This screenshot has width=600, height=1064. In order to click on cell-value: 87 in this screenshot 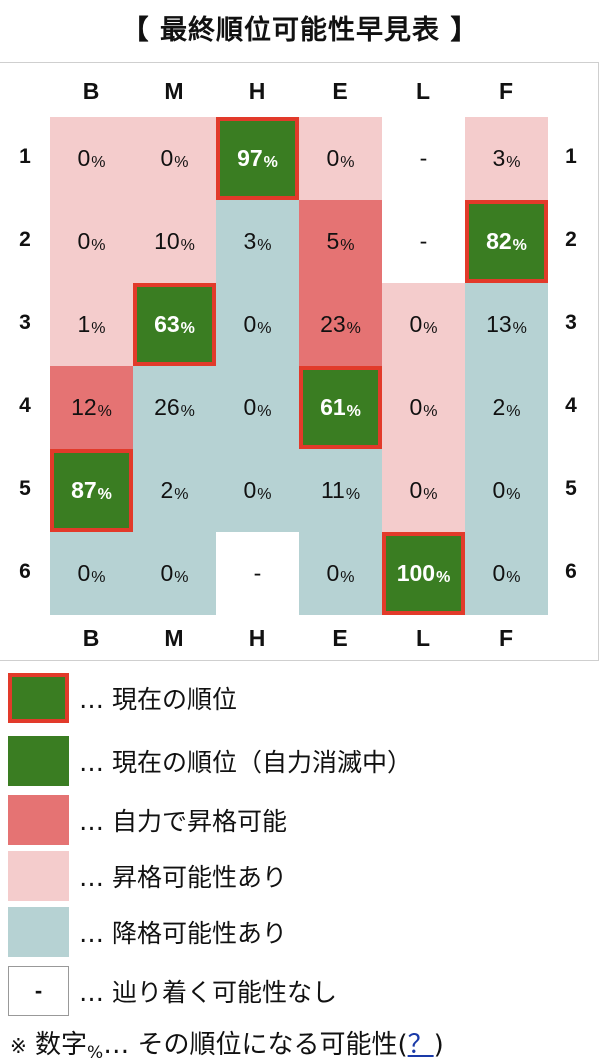, I will do `click(84, 490)`.